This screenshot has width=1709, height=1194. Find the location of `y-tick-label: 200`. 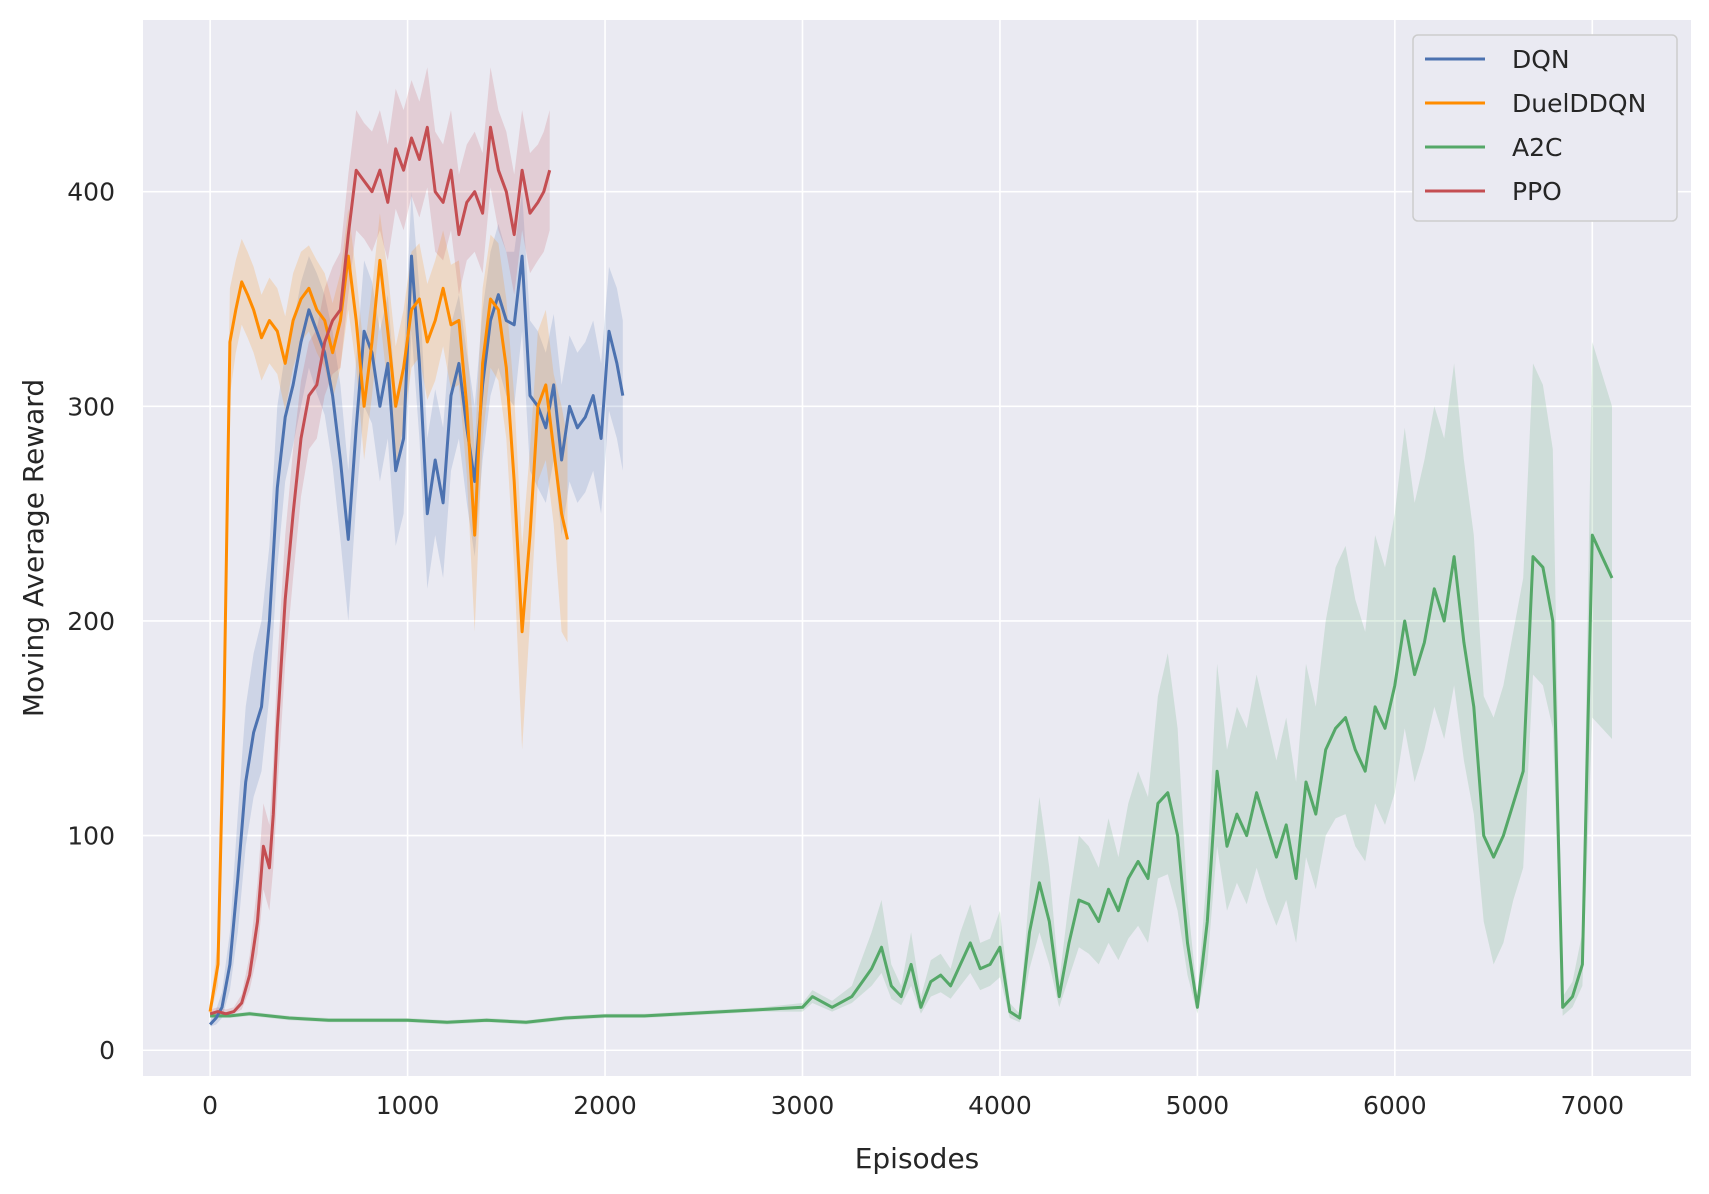

y-tick-label: 200 is located at coordinates (91, 621).